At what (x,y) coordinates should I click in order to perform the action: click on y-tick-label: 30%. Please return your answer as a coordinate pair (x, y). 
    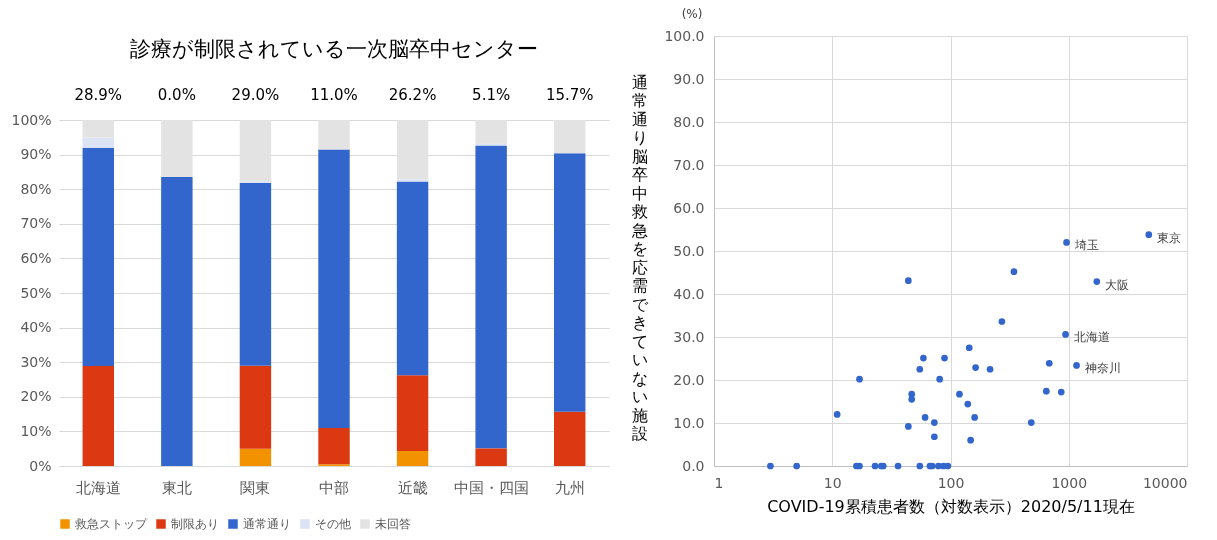
    Looking at the image, I should click on (36, 361).